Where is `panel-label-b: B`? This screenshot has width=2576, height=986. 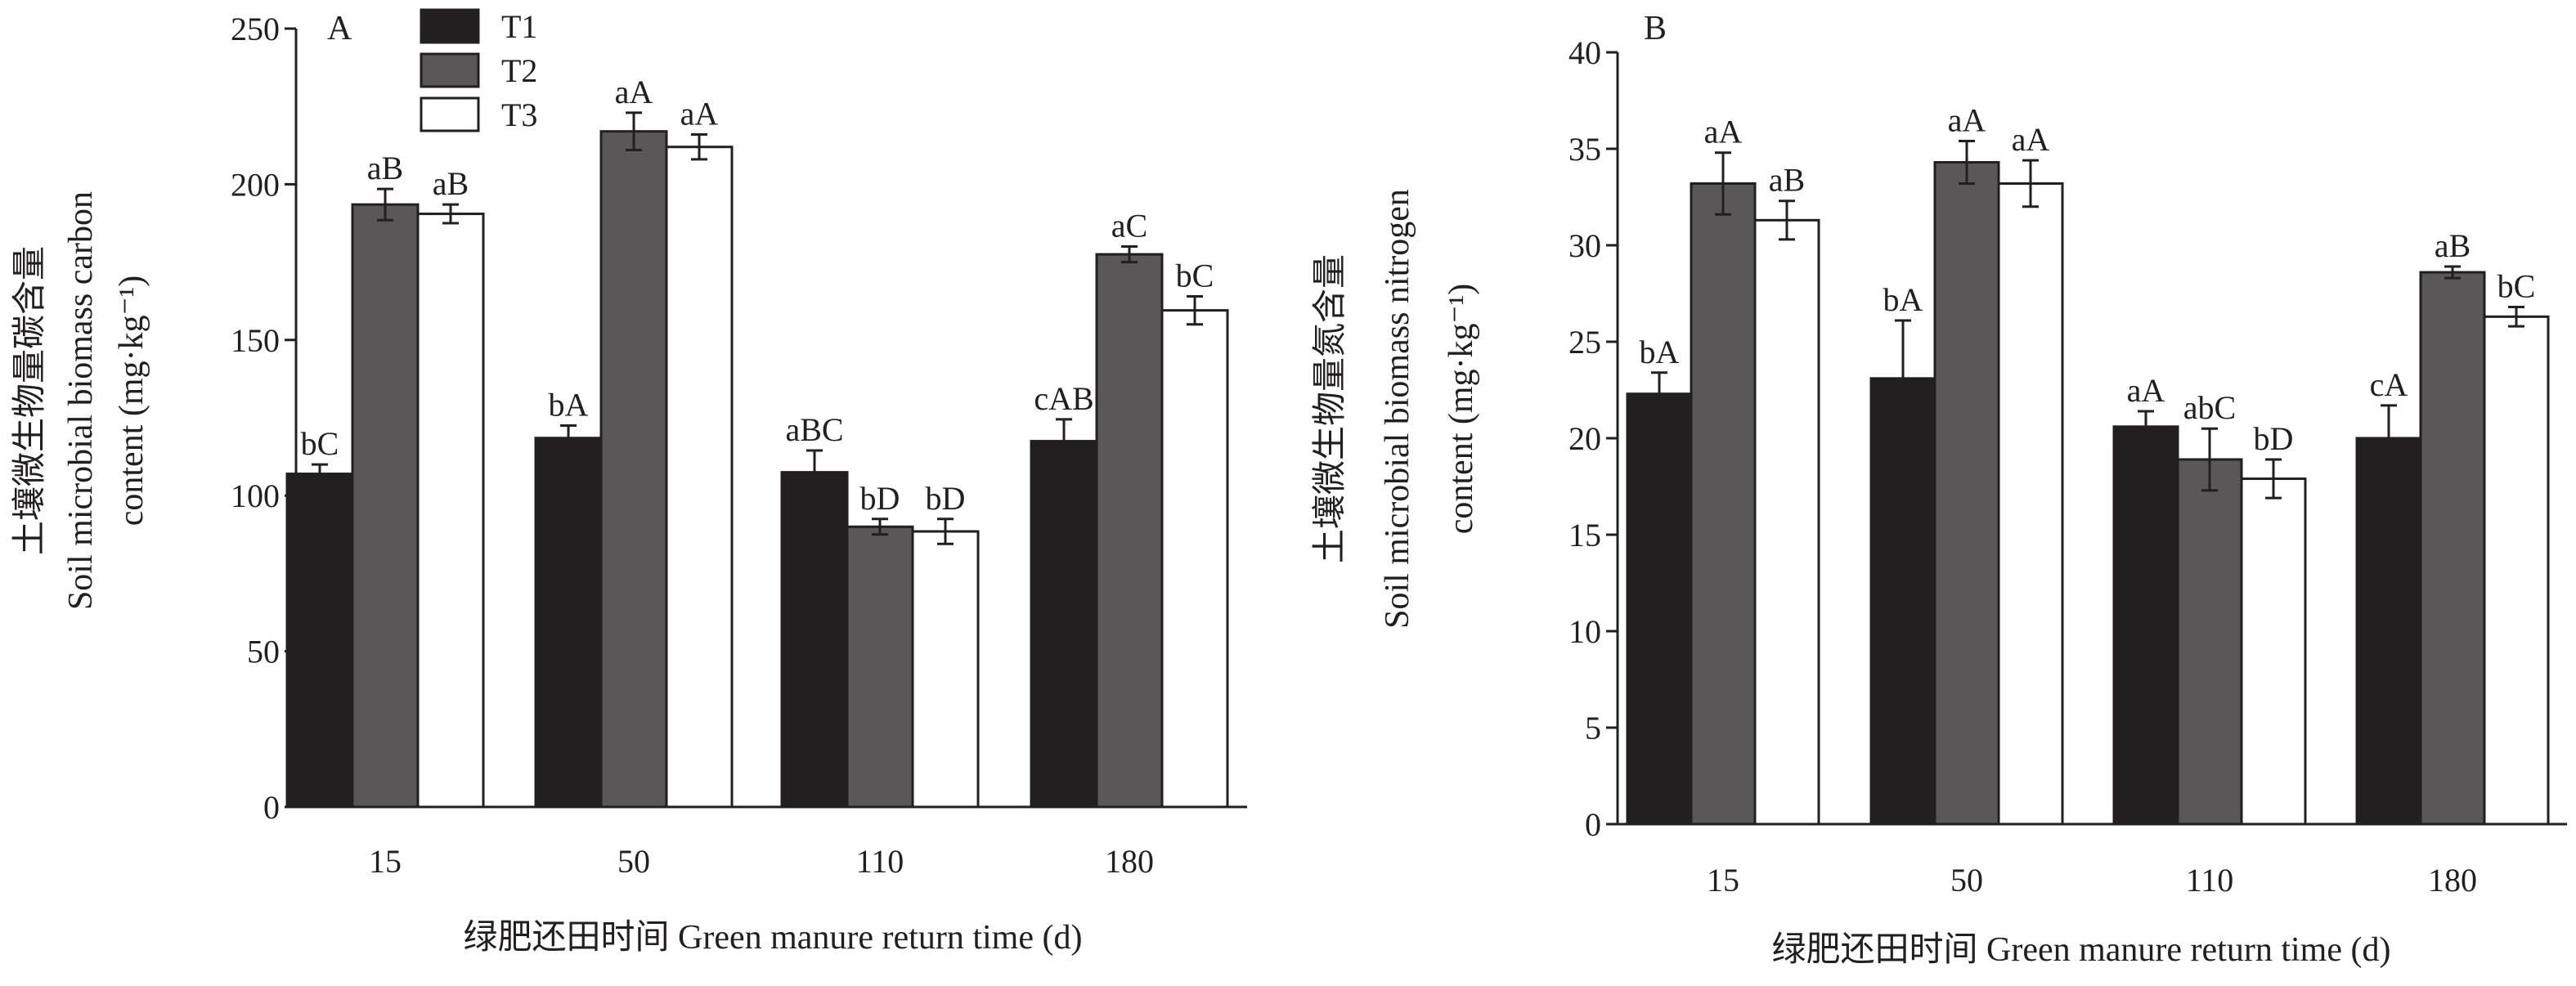 panel-label-b: B is located at coordinates (1655, 29).